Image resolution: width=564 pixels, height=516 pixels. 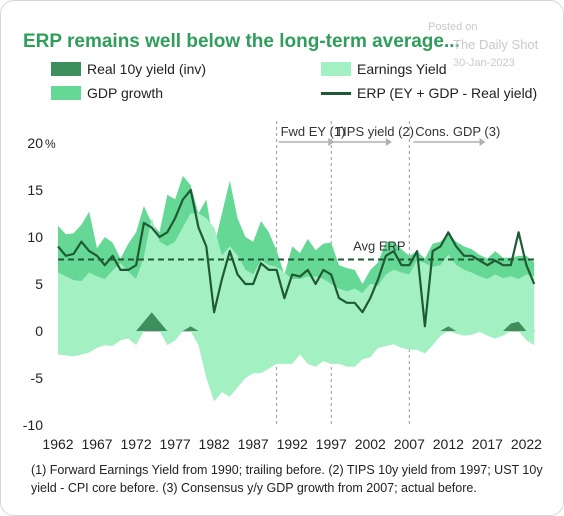 I want to click on annotation-avg-erp: Avg ERP, so click(x=379, y=246).